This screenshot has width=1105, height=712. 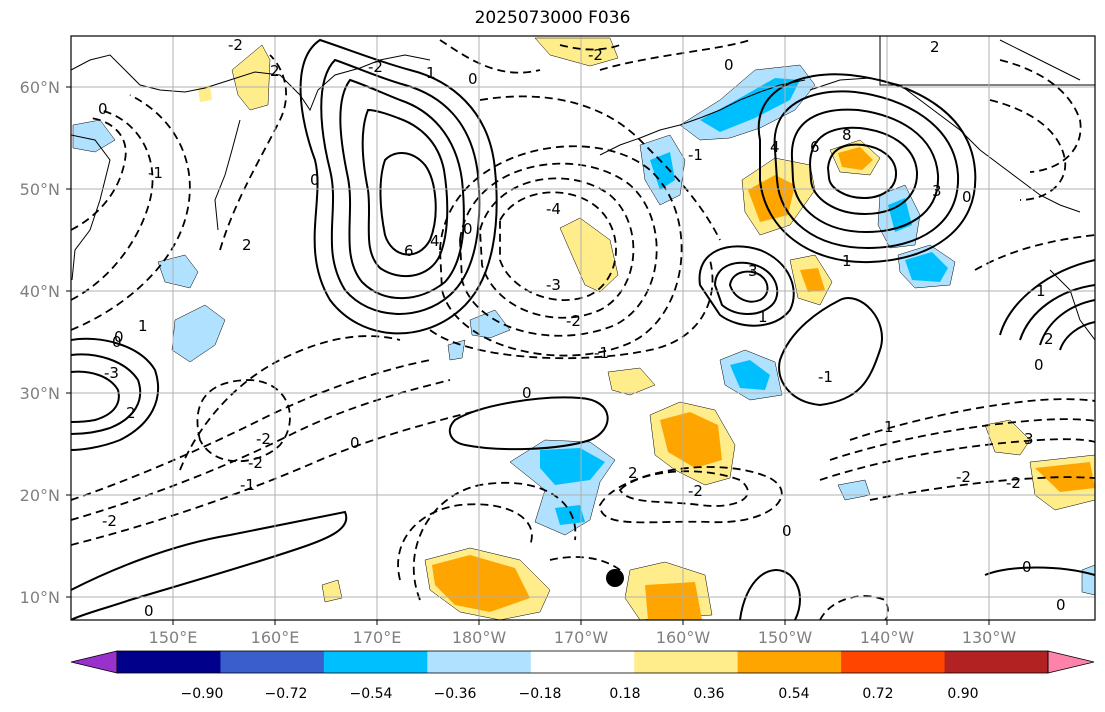 I want to click on colorbar-tick: 0.36, so click(x=708, y=694).